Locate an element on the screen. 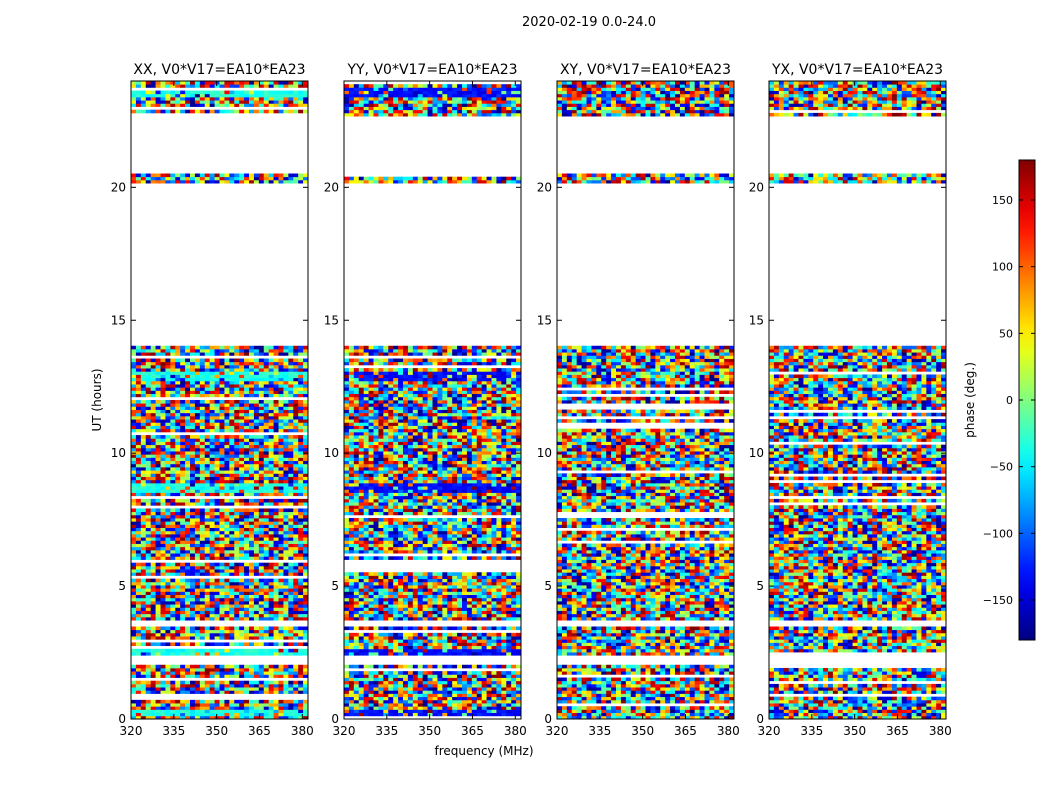  panel-title: XY, V0*V17=EA10*EA23 is located at coordinates (645, 70).